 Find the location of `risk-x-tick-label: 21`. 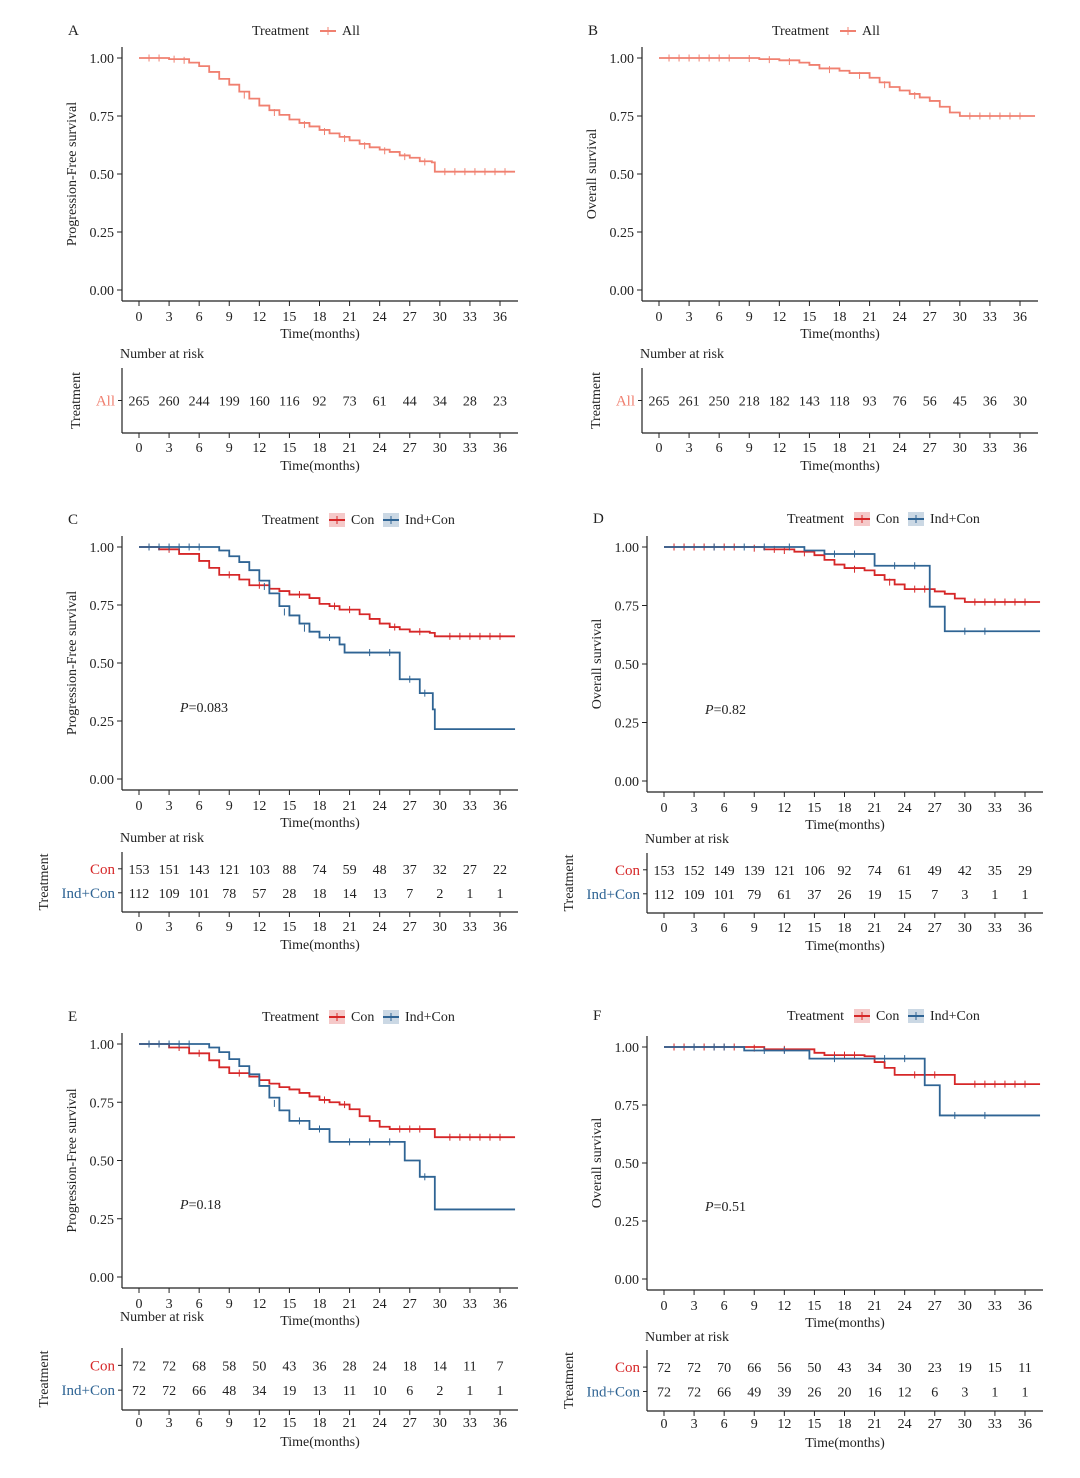

risk-x-tick-label: 21 is located at coordinates (870, 448).